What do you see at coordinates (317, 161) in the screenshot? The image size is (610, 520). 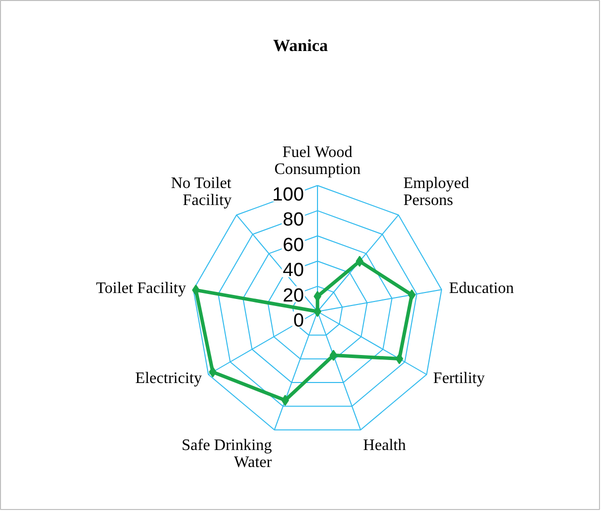 I see `spoke-label: Fuel Wood Consumption` at bounding box center [317, 161].